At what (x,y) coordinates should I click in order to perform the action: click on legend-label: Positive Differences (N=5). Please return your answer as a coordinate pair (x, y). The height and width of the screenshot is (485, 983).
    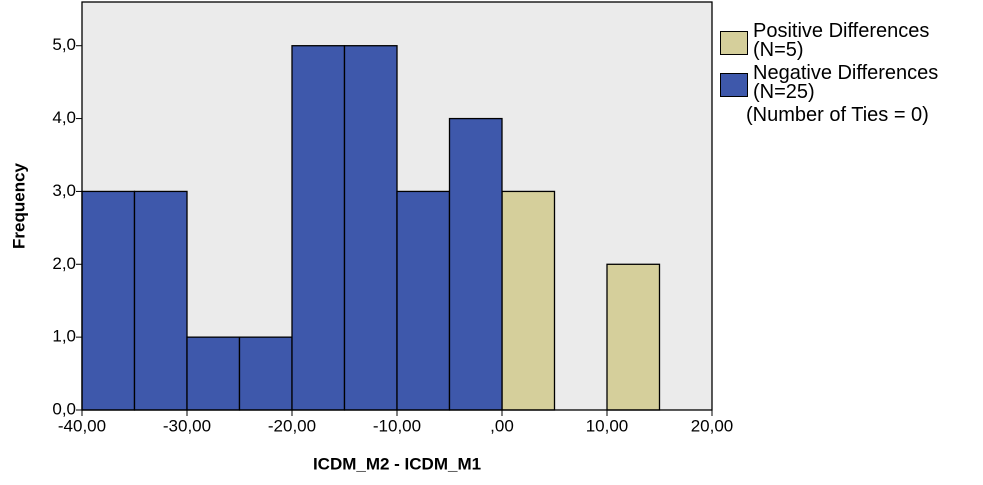
    Looking at the image, I should click on (841, 40).